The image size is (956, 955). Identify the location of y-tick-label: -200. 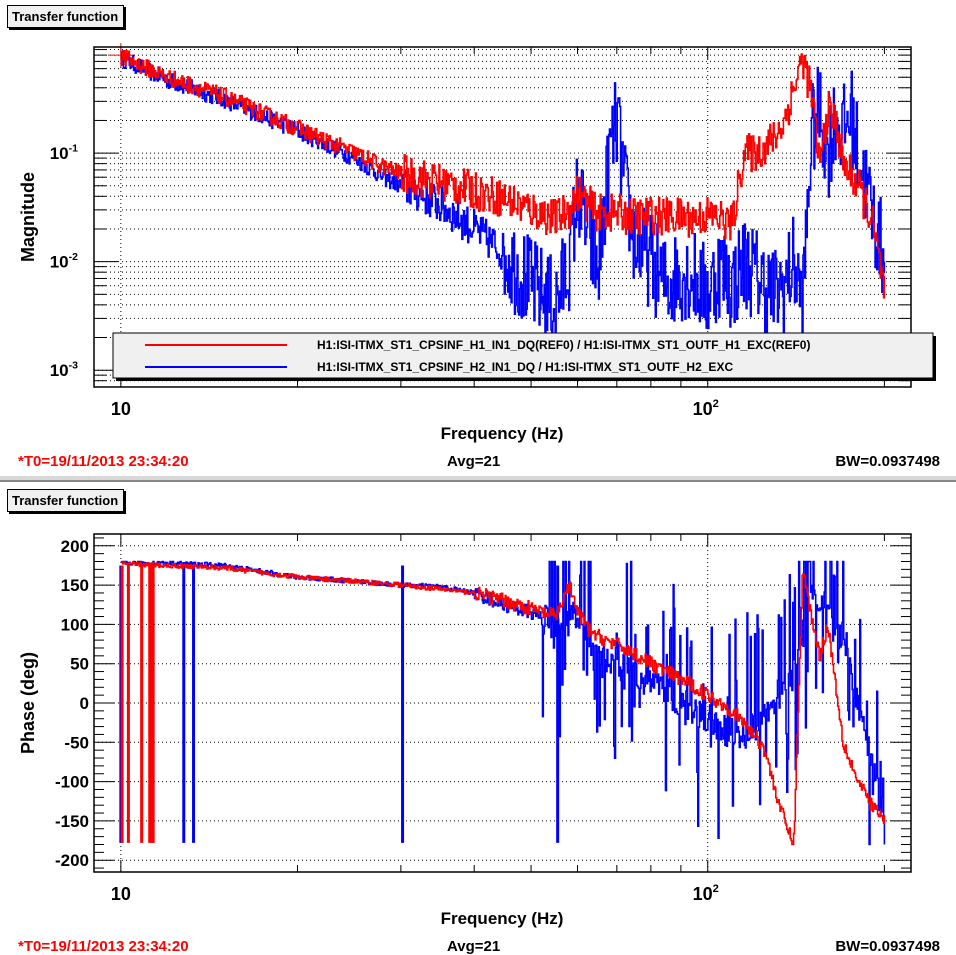
(72, 860).